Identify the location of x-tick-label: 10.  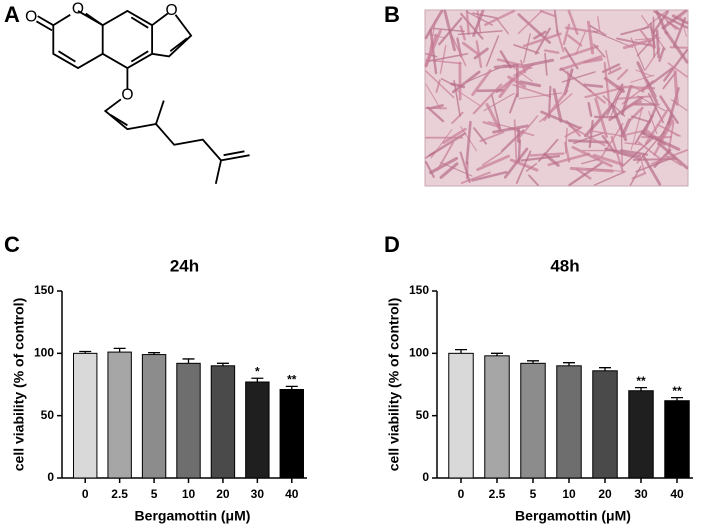
(569, 494).